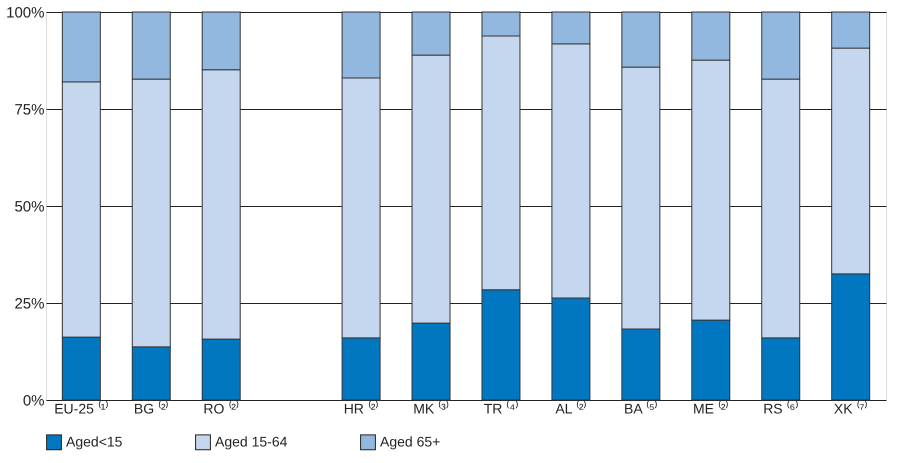 The image size is (922, 463). Describe the element at coordinates (94, 441) in the screenshot. I see `legend-label: Aged<15` at that location.